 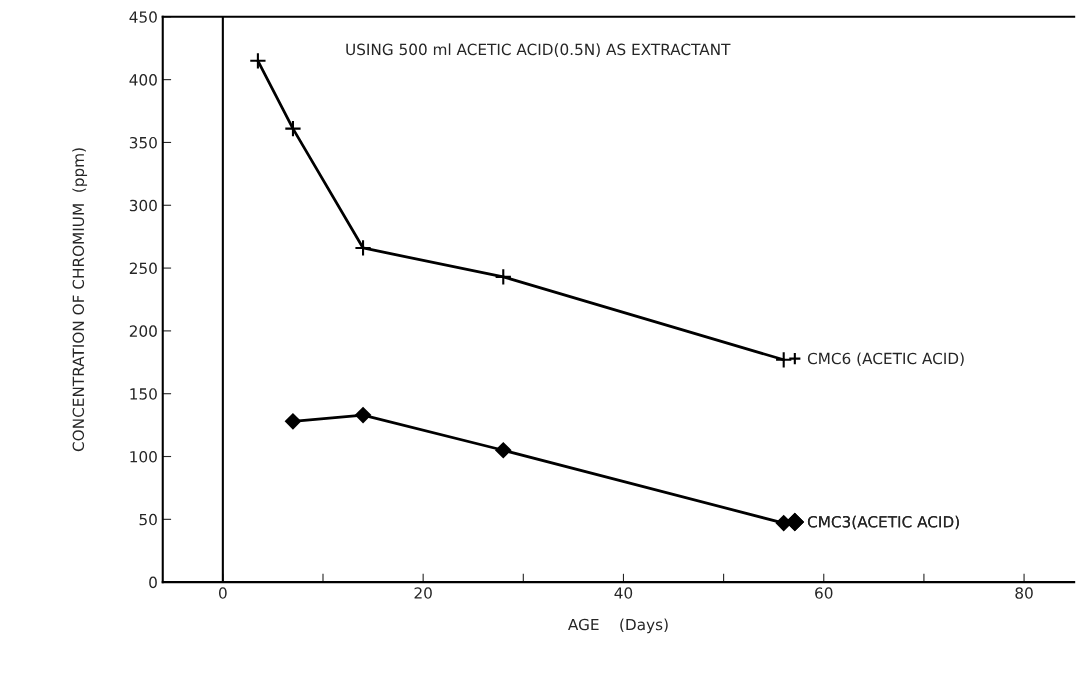 What do you see at coordinates (143, 331) in the screenshot?
I see `y-tick-label: 200` at bounding box center [143, 331].